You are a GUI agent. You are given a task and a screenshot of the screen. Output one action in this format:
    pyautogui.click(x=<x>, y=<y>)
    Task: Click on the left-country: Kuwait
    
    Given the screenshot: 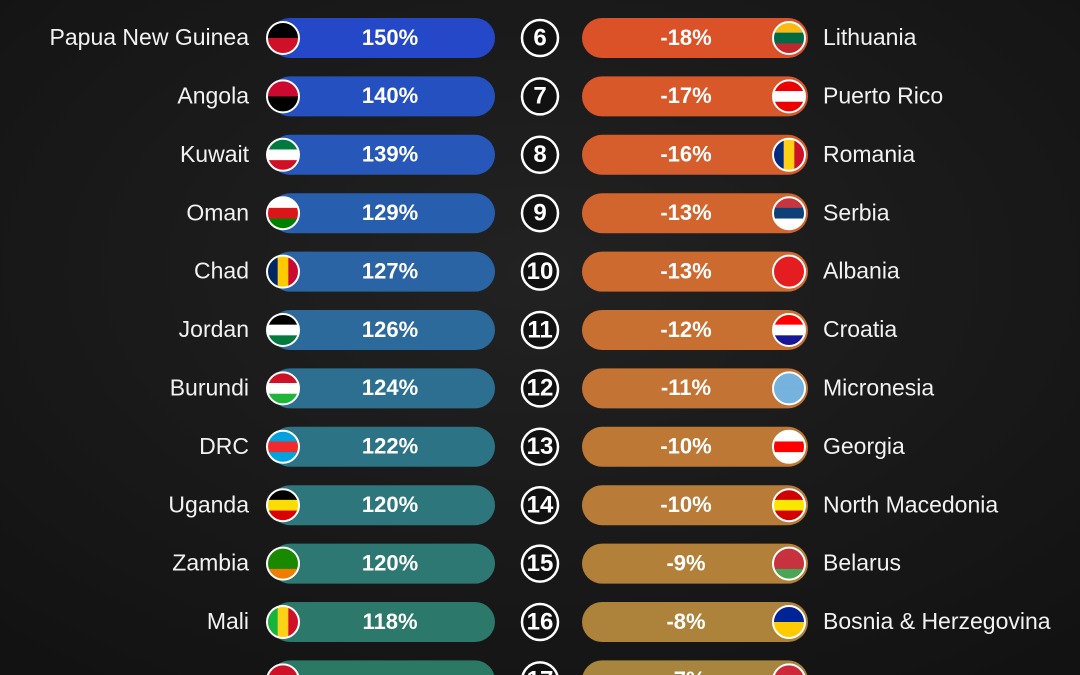 What is the action you would take?
    pyautogui.click(x=215, y=154)
    